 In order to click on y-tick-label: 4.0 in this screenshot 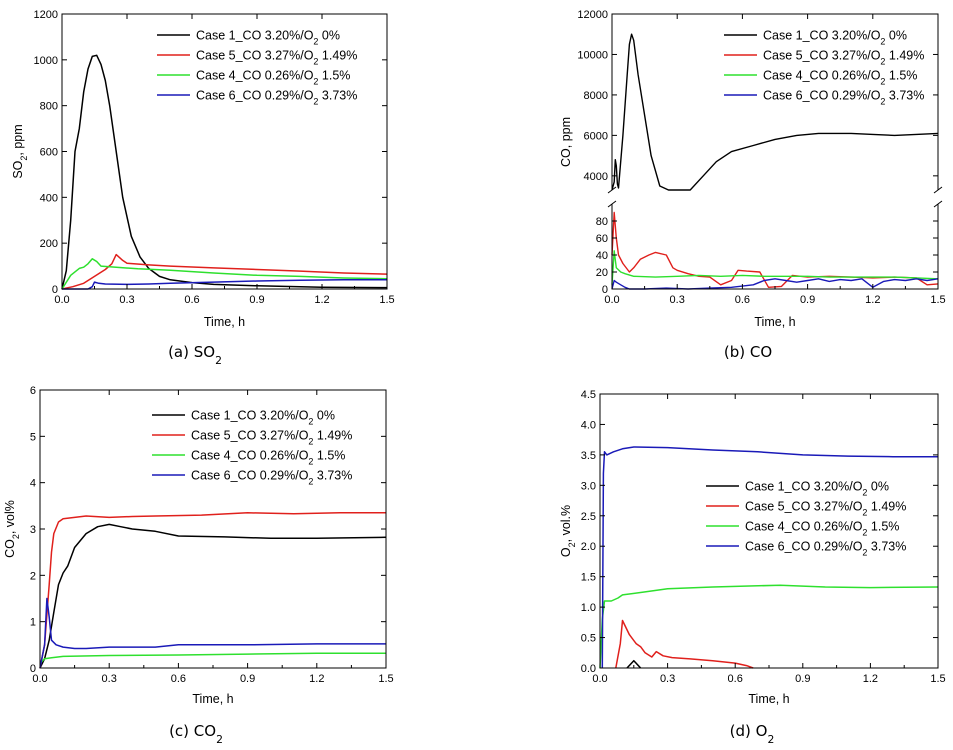, I will do `click(588, 425)`.